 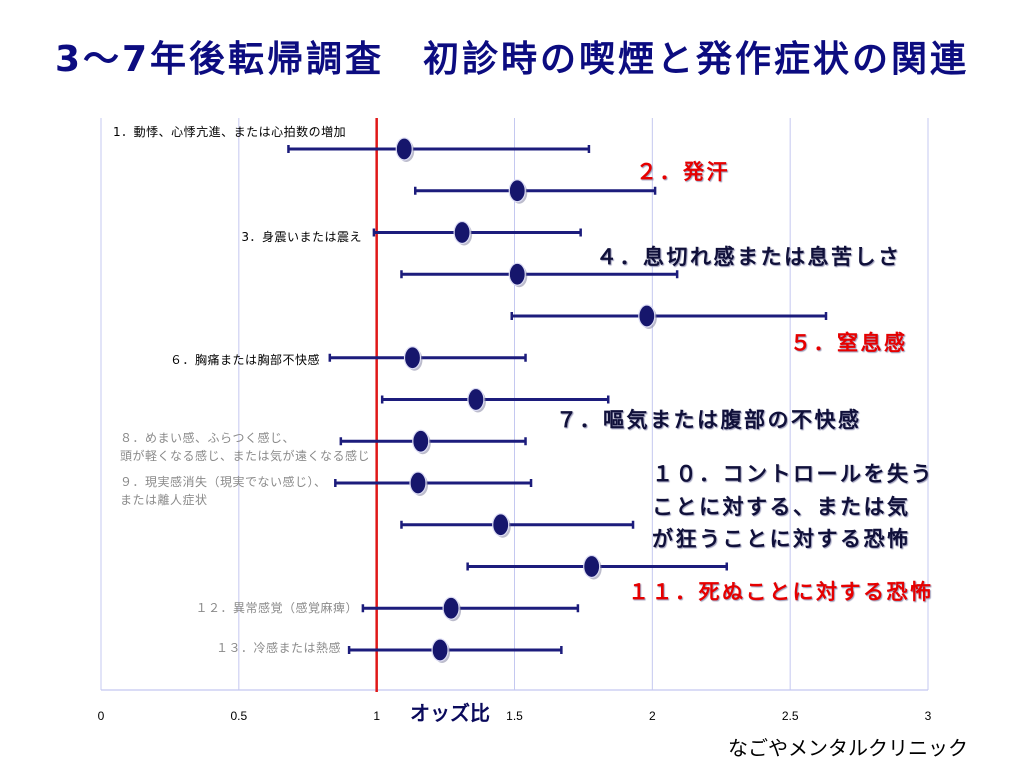 I want to click on row-label-text: １３．冷感または熱感, so click(x=278, y=648).